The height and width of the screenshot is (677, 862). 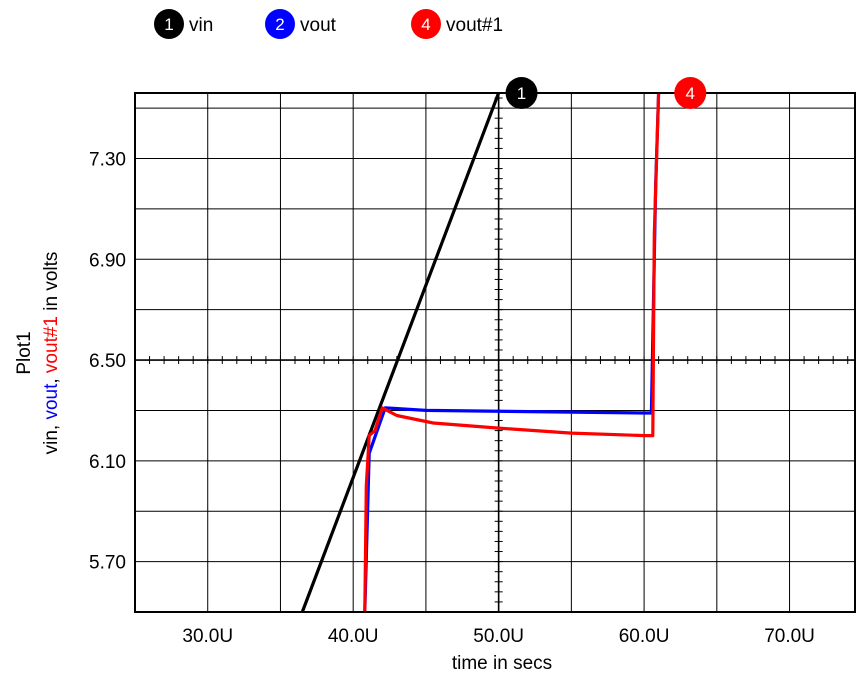 What do you see at coordinates (51, 344) in the screenshot?
I see `y-axis-title-part: vout#1` at bounding box center [51, 344].